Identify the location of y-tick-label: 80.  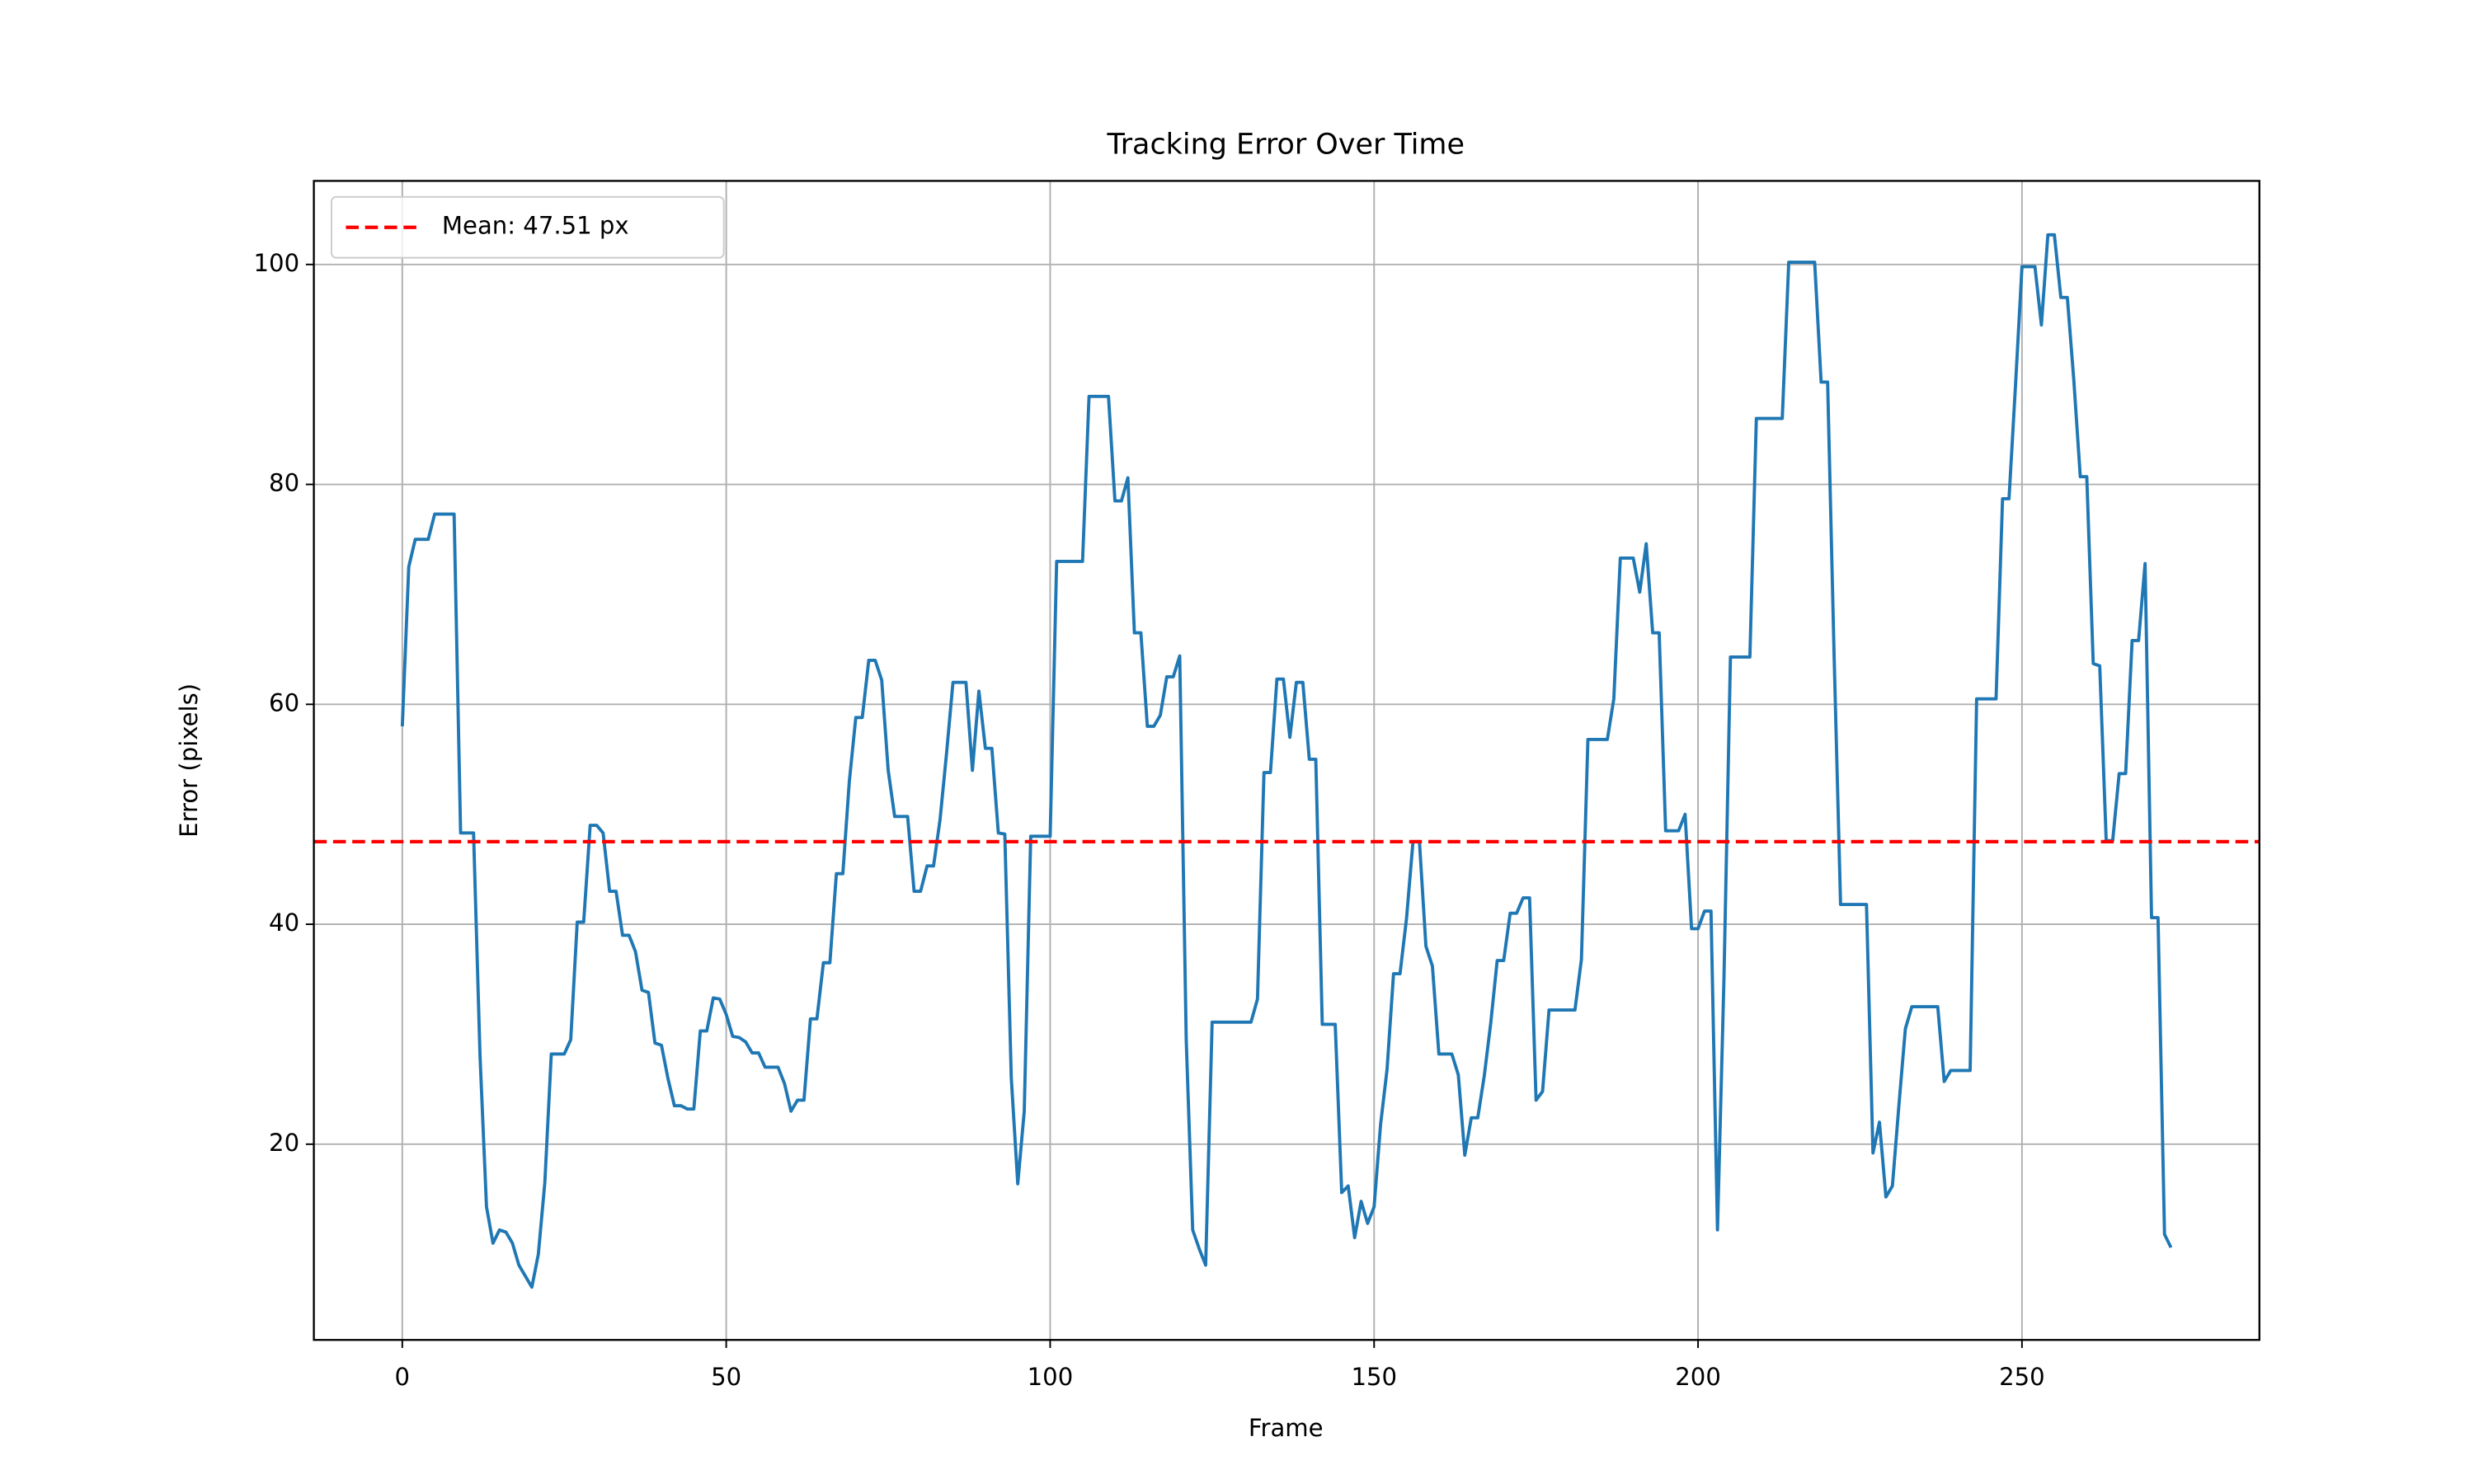
(284, 483).